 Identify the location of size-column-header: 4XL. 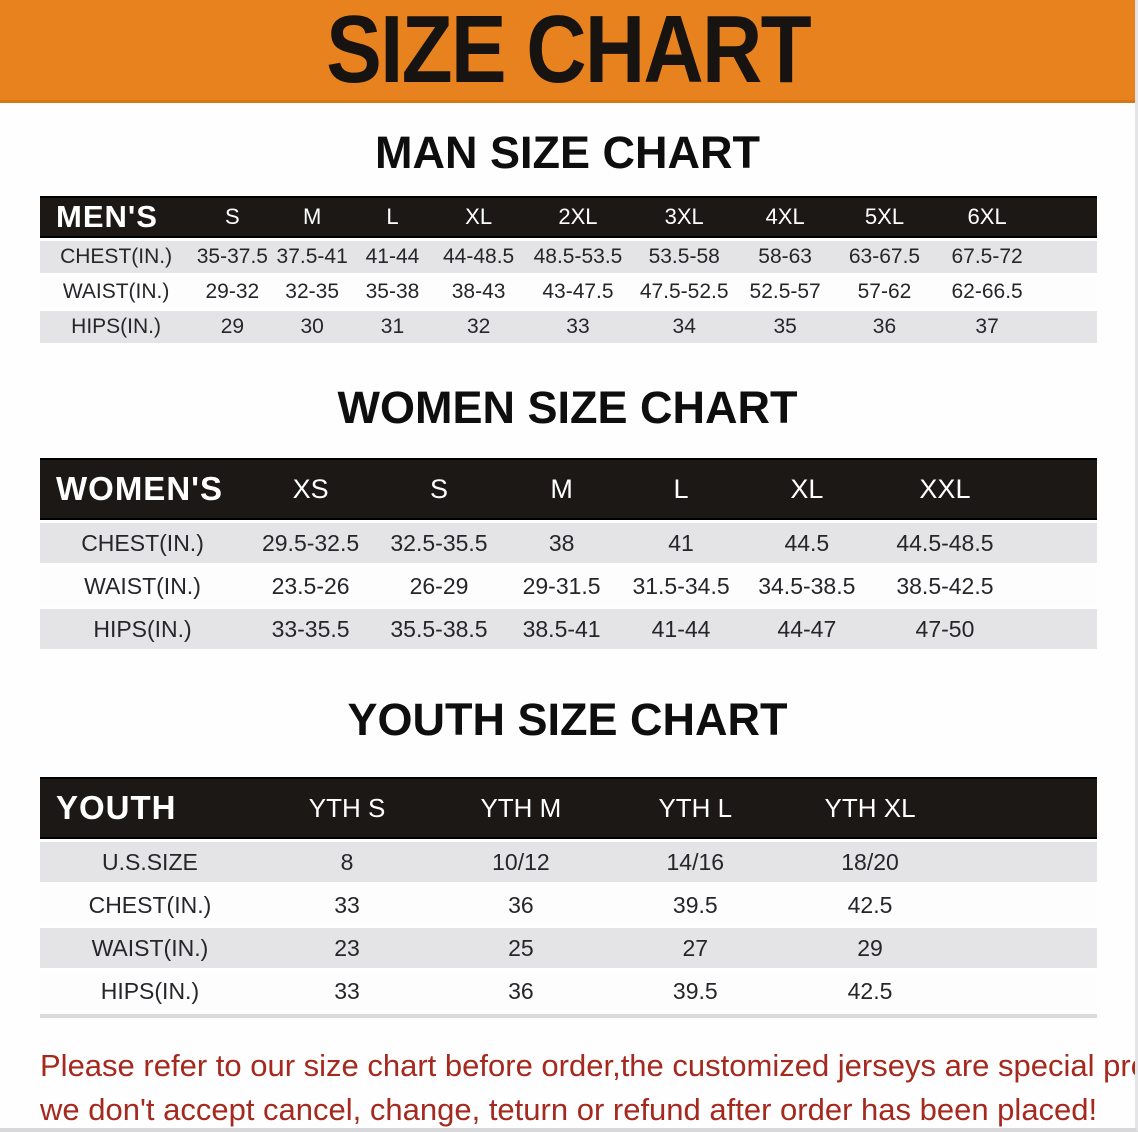
(785, 217).